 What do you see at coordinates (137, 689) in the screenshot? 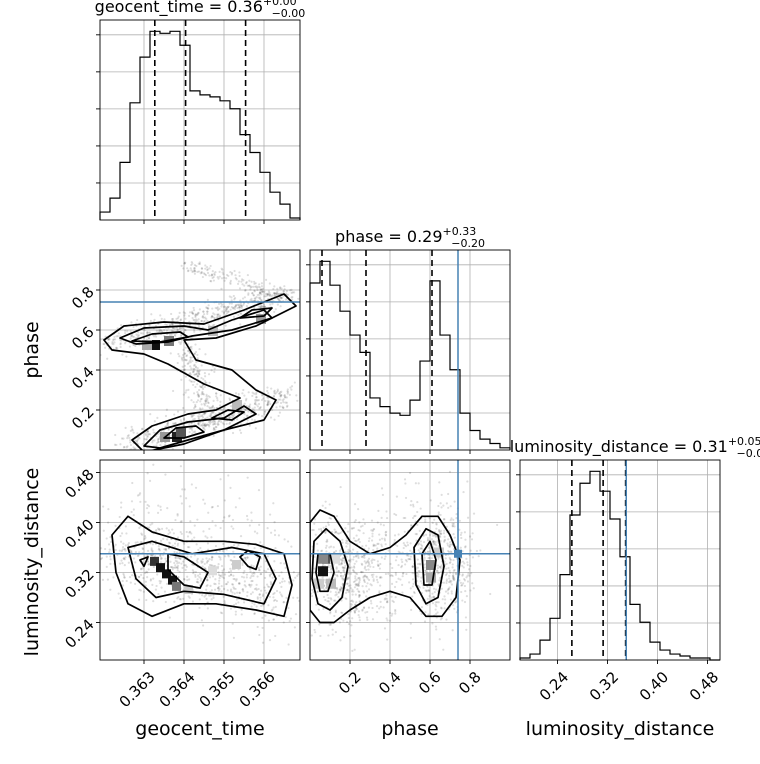
I see `x-tick-label: 0.363` at bounding box center [137, 689].